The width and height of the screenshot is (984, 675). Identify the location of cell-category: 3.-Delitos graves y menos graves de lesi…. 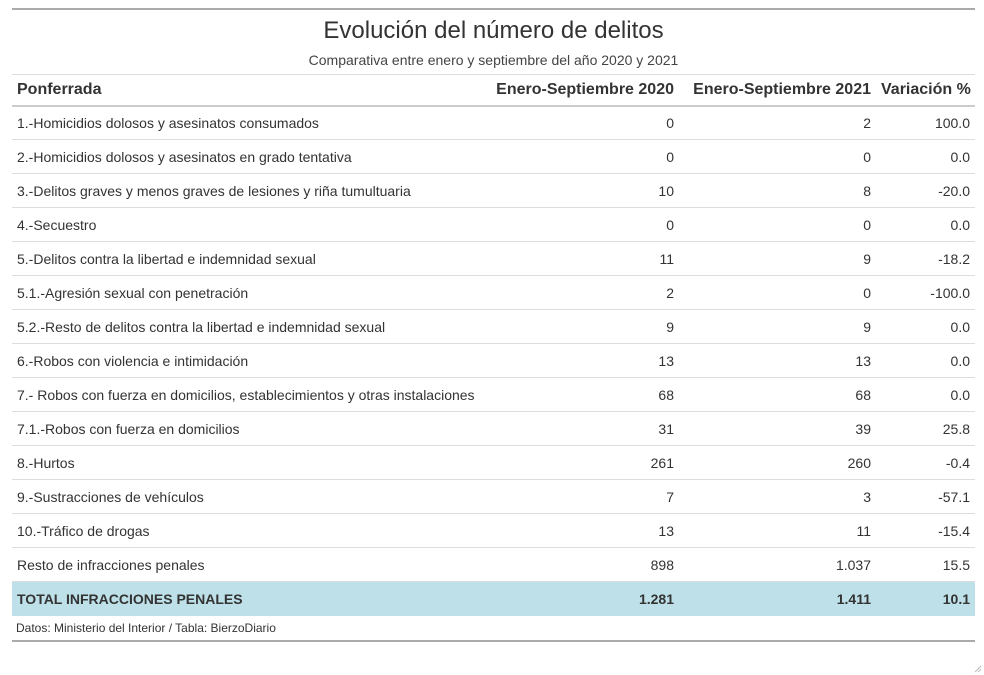
(247, 190).